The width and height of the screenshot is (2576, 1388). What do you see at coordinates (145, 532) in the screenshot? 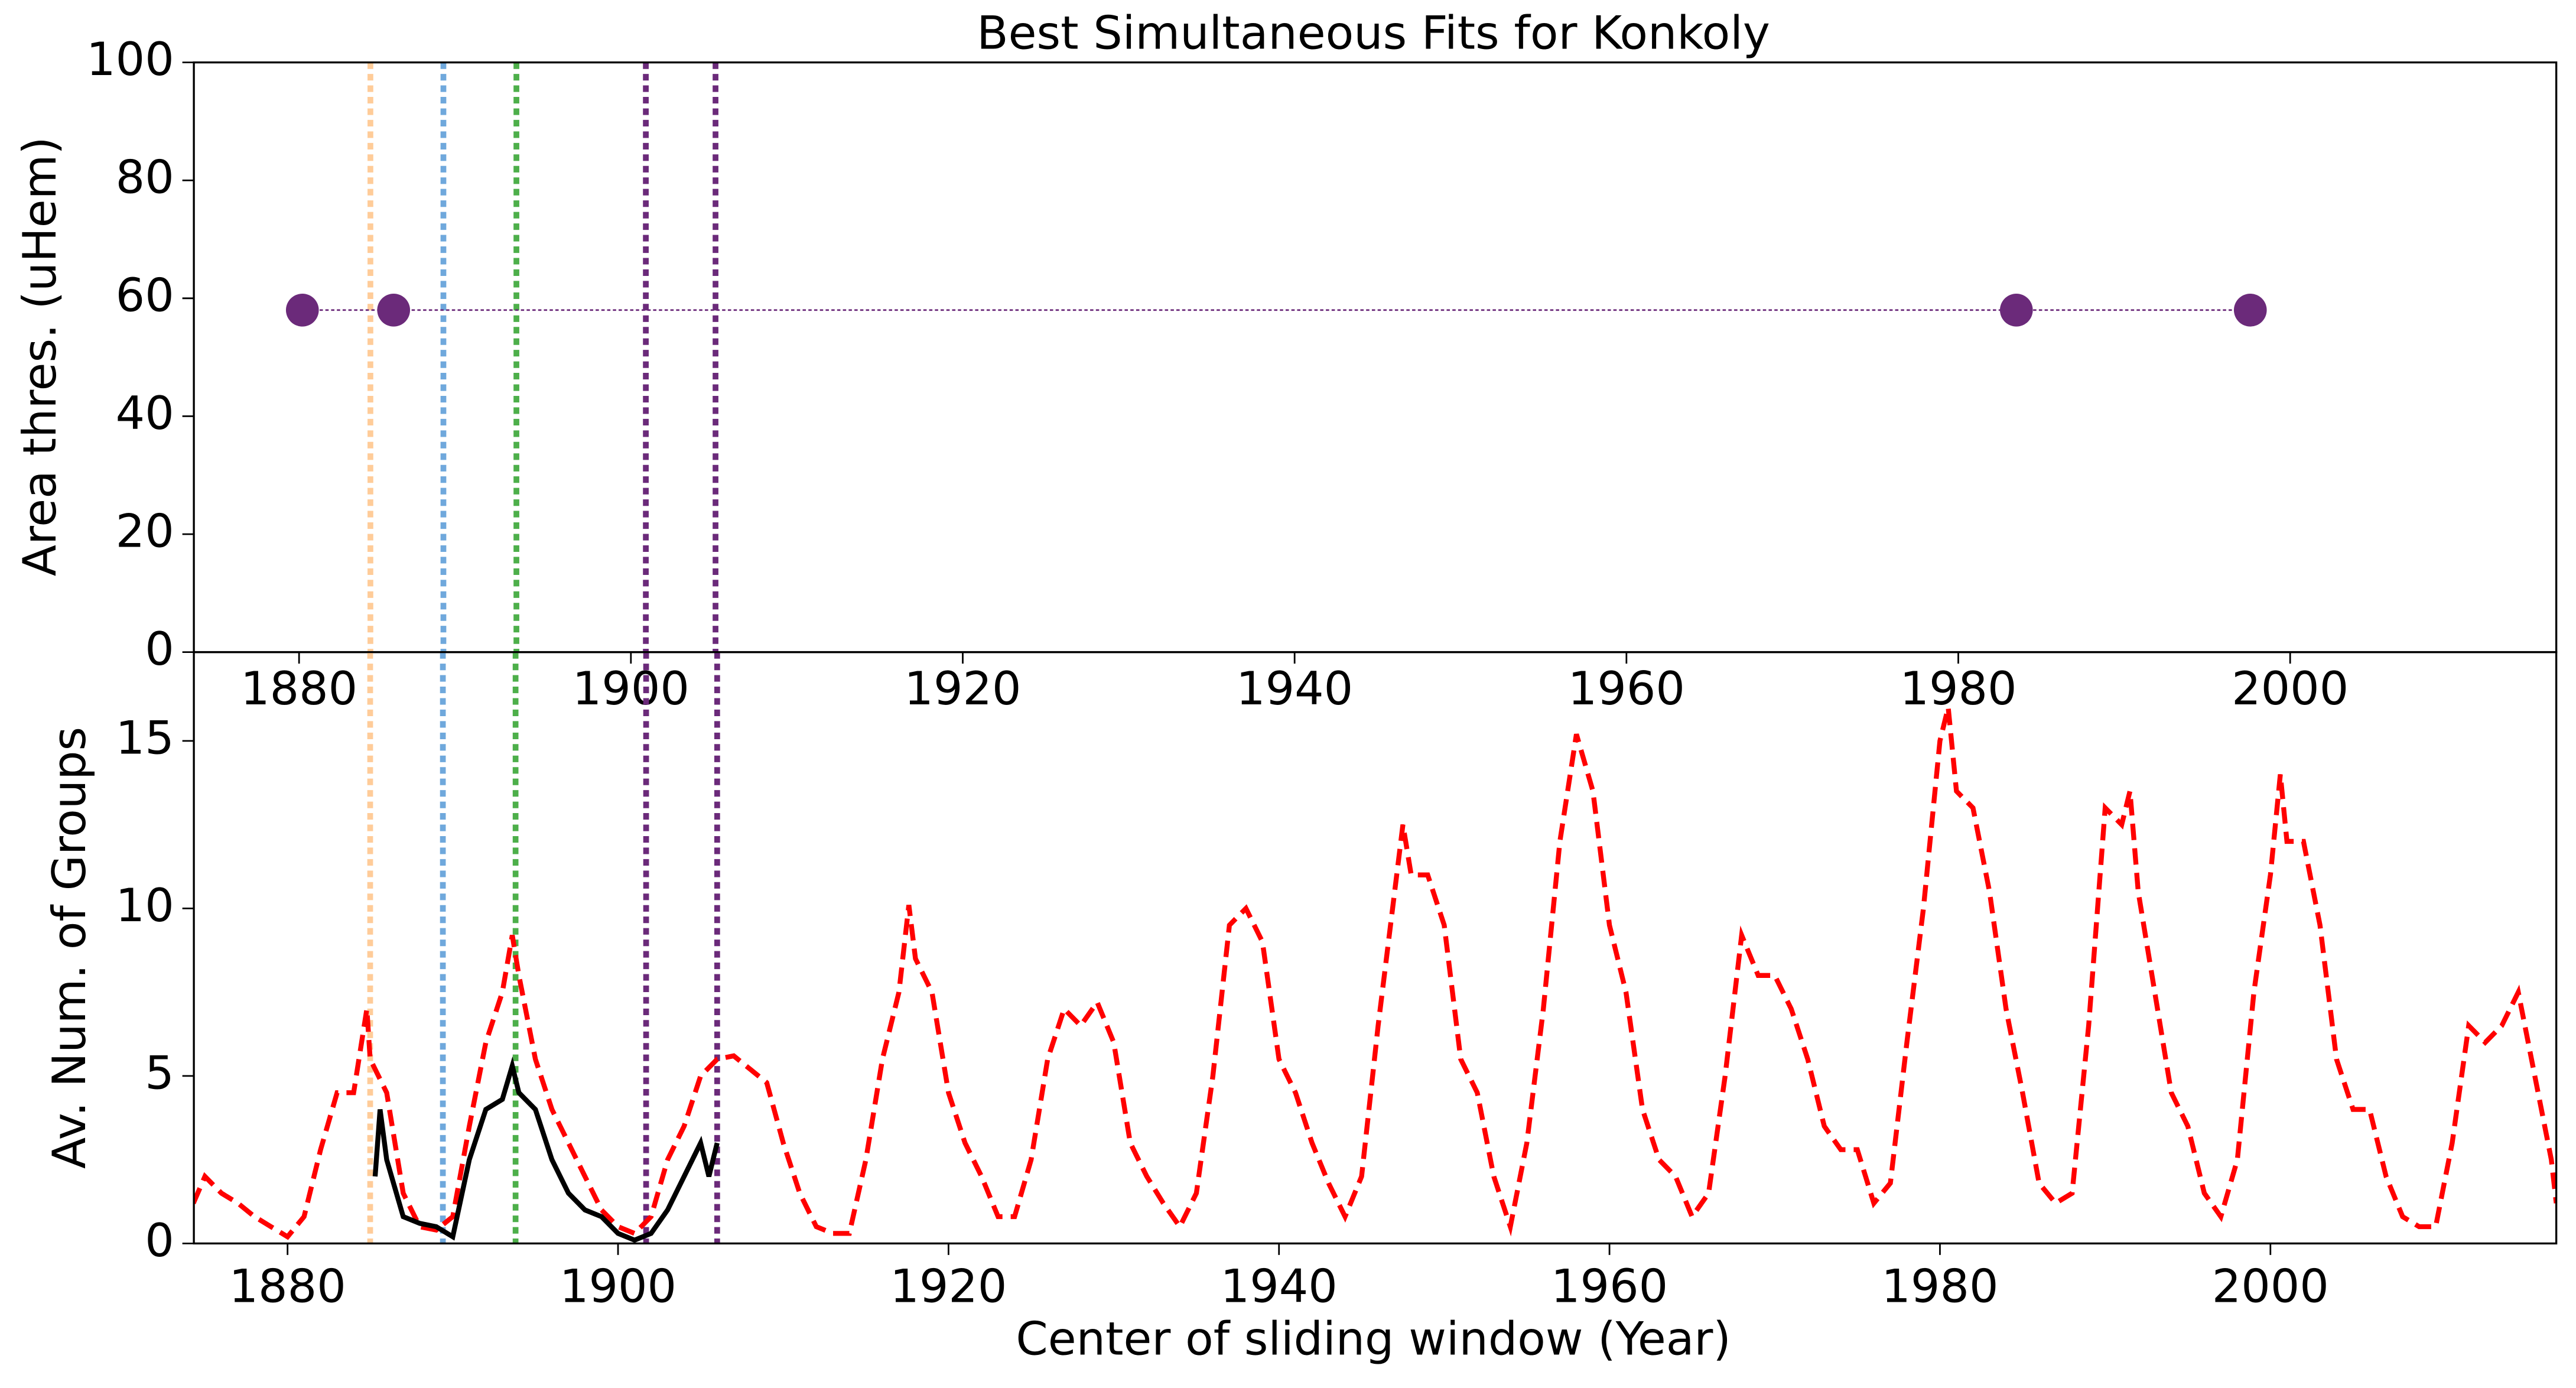
I see `y-tick-label: 20` at bounding box center [145, 532].